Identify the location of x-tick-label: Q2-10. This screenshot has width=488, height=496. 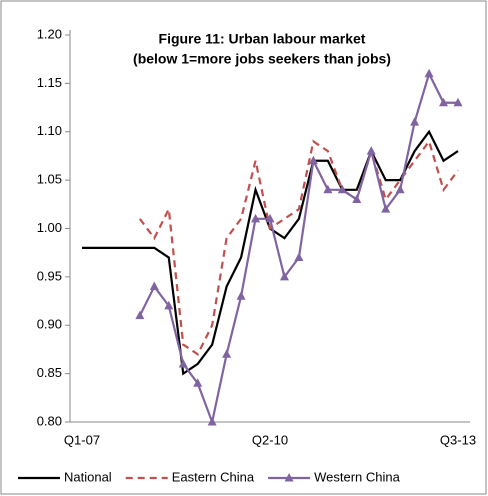
(270, 439).